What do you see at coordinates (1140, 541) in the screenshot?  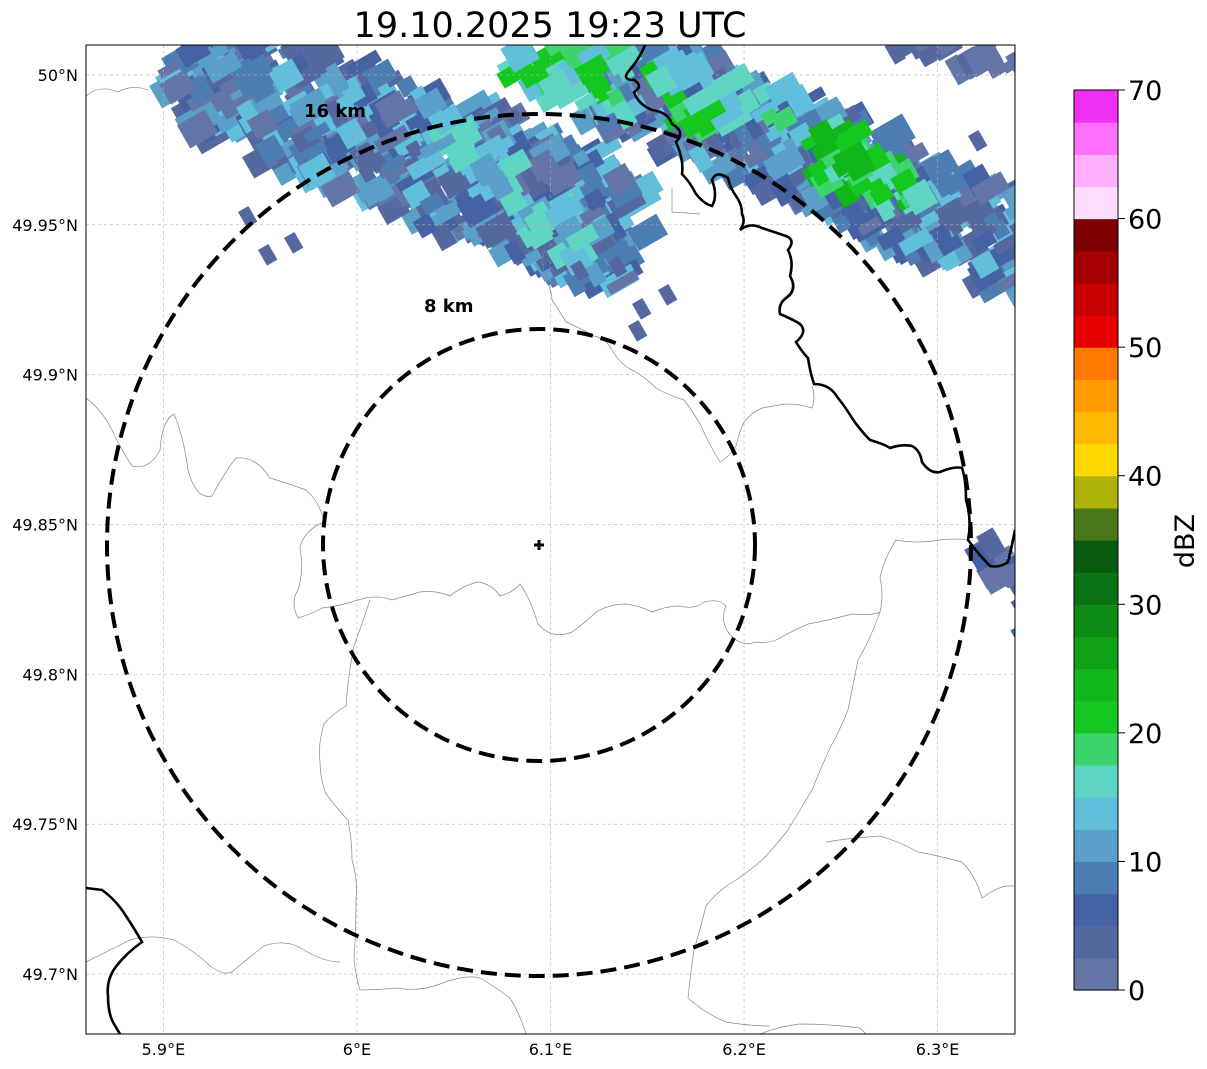 I see `colorbar-ticks: 0 10 20 30 40 50 60 70` at bounding box center [1140, 541].